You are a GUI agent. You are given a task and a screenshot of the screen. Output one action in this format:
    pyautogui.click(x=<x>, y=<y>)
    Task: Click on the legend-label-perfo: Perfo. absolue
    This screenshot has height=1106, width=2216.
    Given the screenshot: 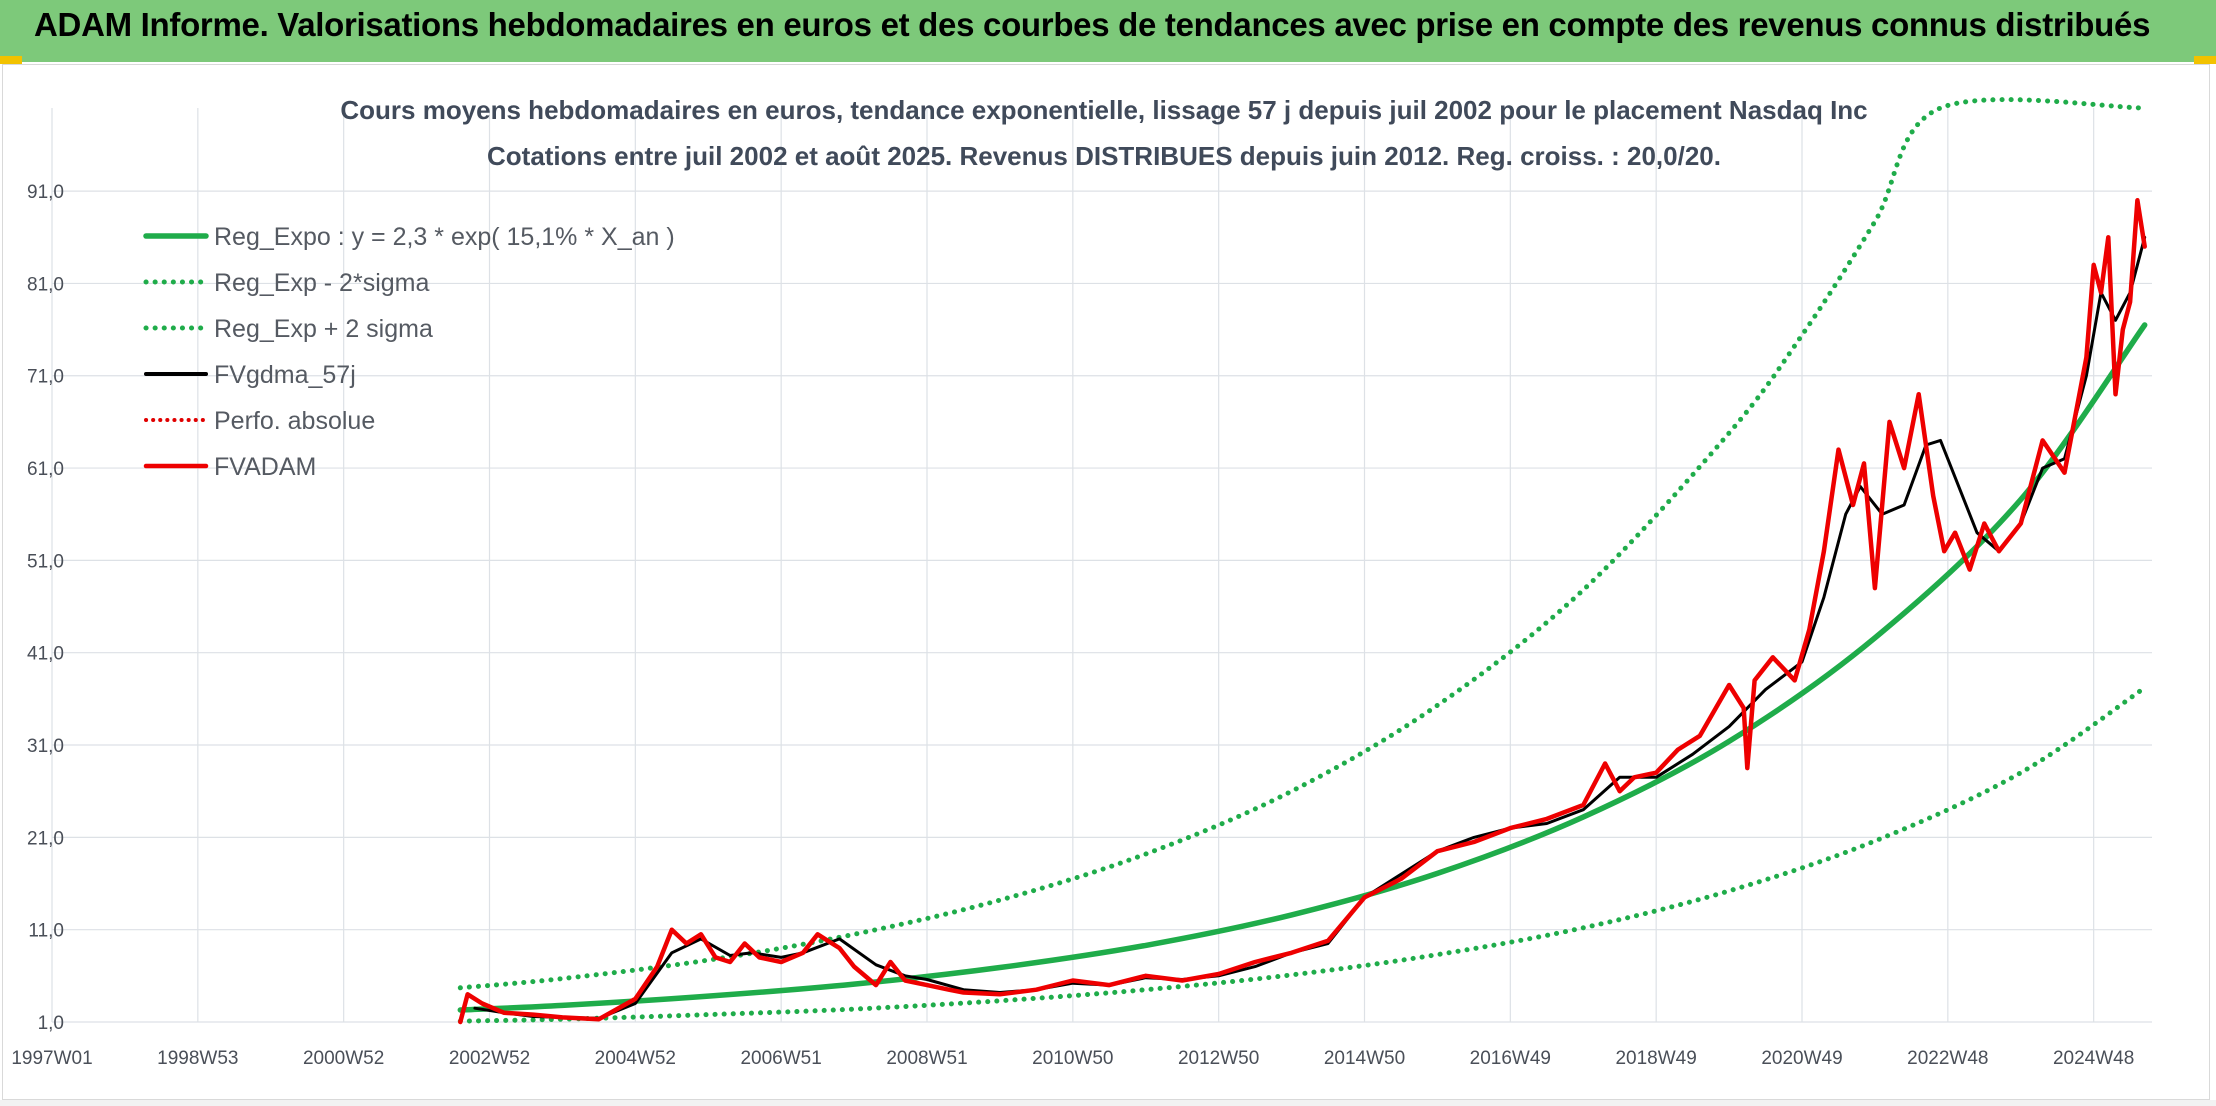 What is the action you would take?
    pyautogui.click(x=294, y=421)
    